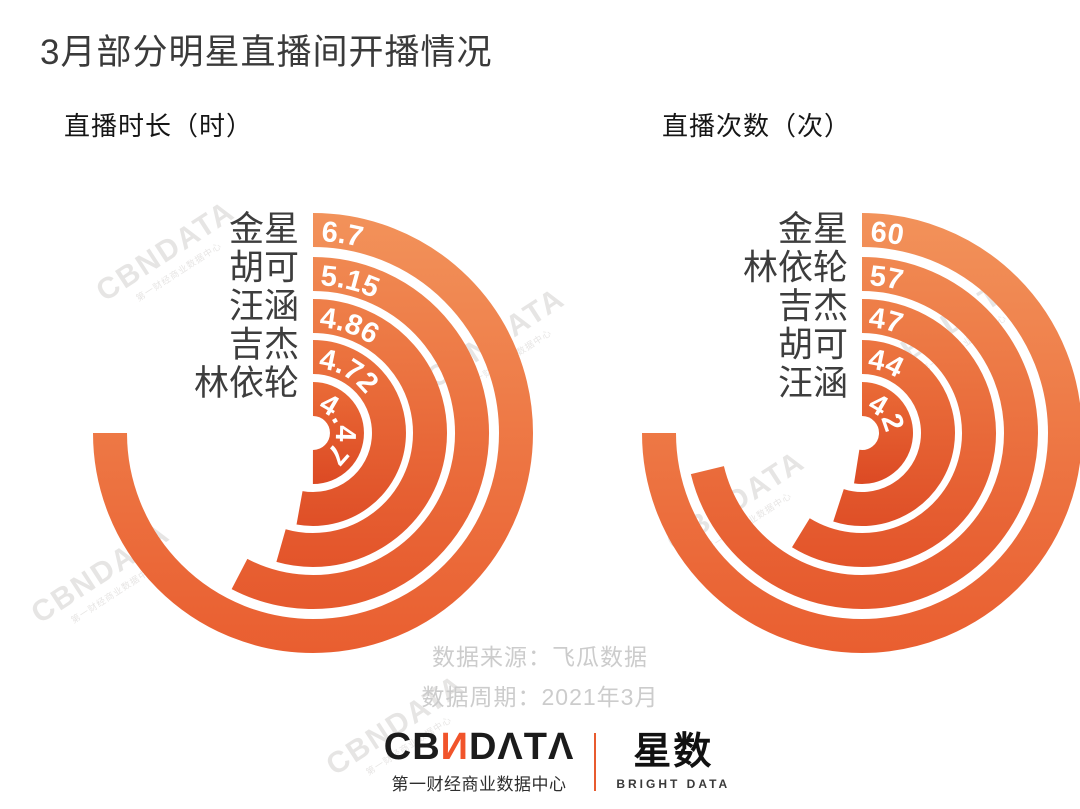  I want to click on star-logo-name: 星数, so click(673, 751).